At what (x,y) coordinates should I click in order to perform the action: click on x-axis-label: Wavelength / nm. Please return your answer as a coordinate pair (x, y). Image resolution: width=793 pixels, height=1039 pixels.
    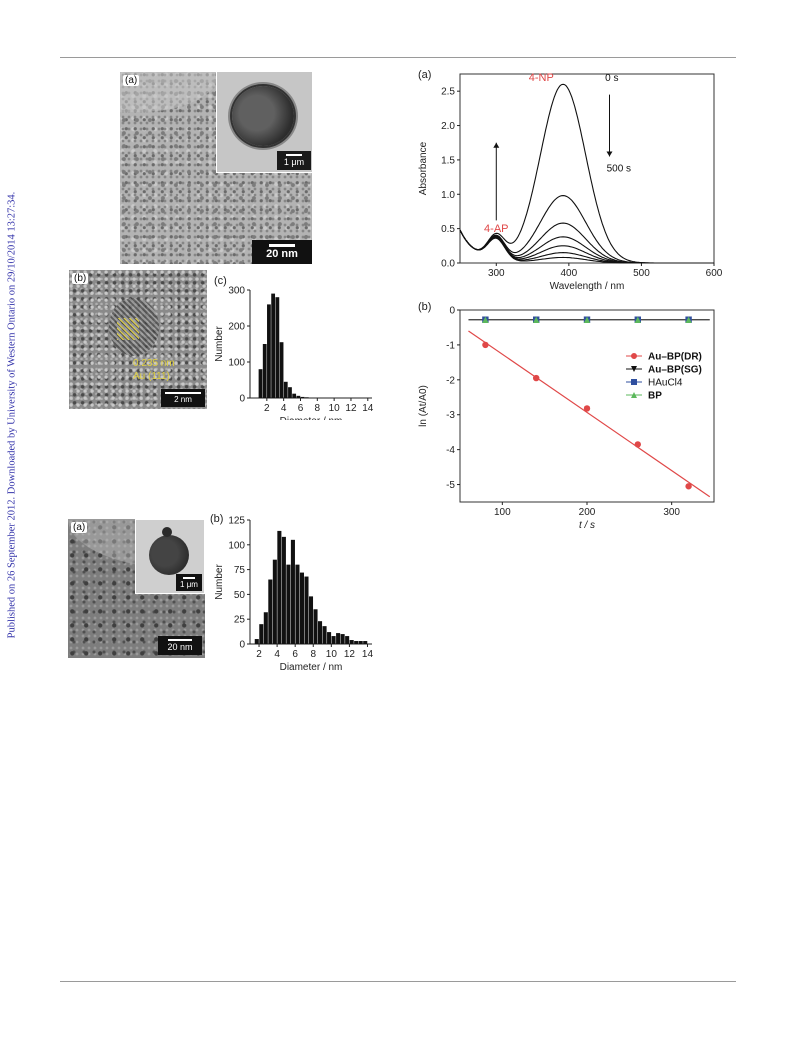
    Looking at the image, I should click on (587, 286).